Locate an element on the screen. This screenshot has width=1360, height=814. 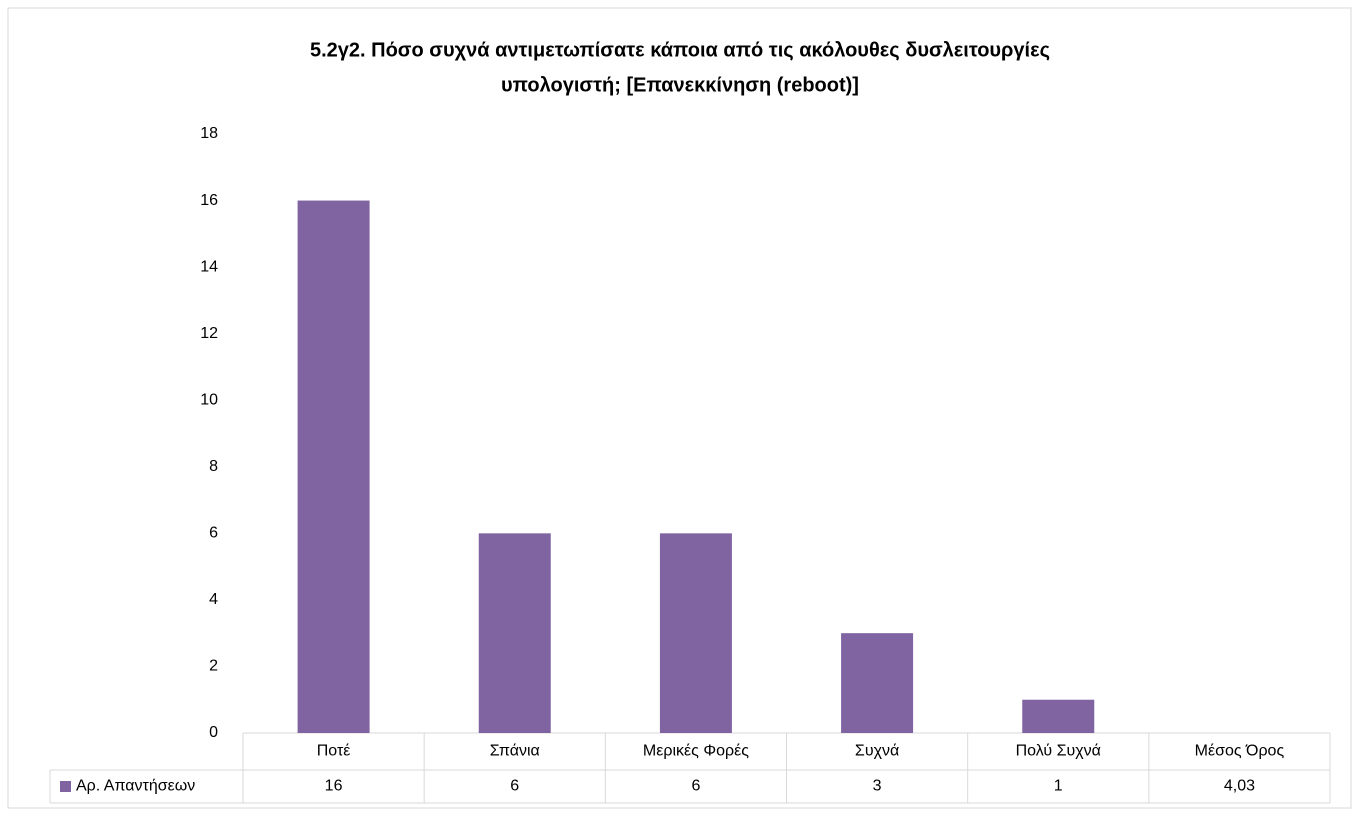
y-tick-label: 6 is located at coordinates (213, 533).